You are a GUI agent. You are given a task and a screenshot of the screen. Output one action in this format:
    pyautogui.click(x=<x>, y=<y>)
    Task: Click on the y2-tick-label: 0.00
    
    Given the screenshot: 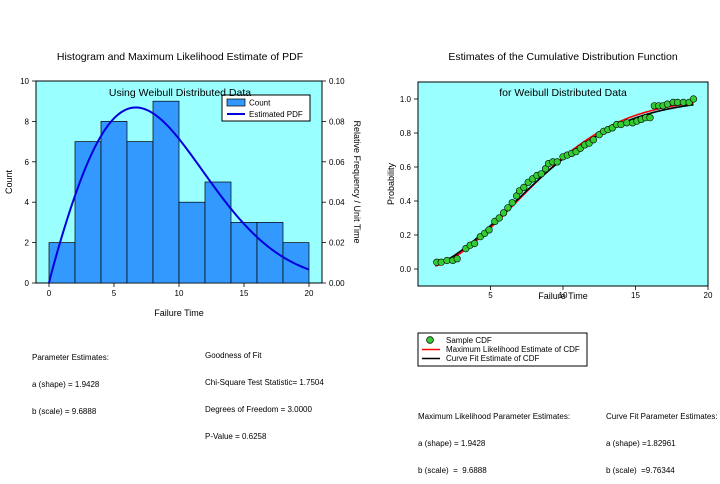 What is the action you would take?
    pyautogui.click(x=337, y=283)
    